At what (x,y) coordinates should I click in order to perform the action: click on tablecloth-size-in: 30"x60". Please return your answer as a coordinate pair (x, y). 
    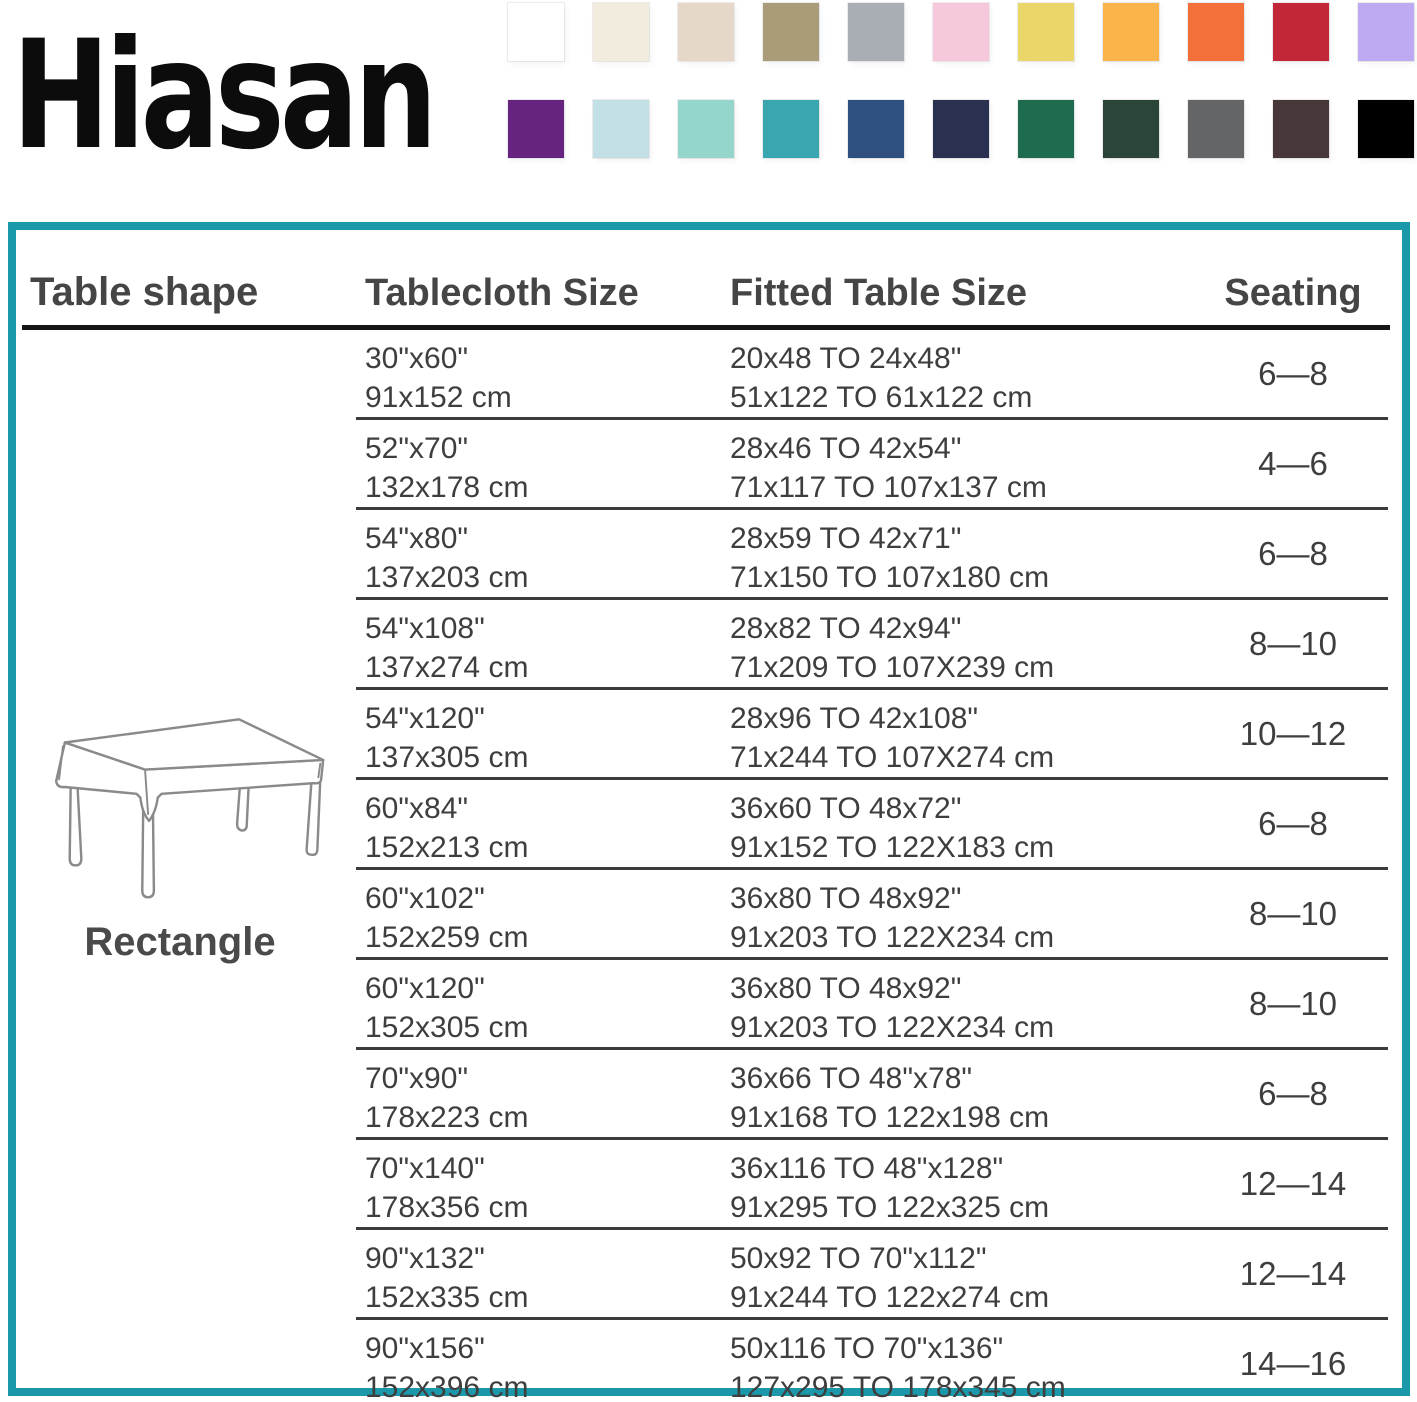
    Looking at the image, I should click on (417, 358).